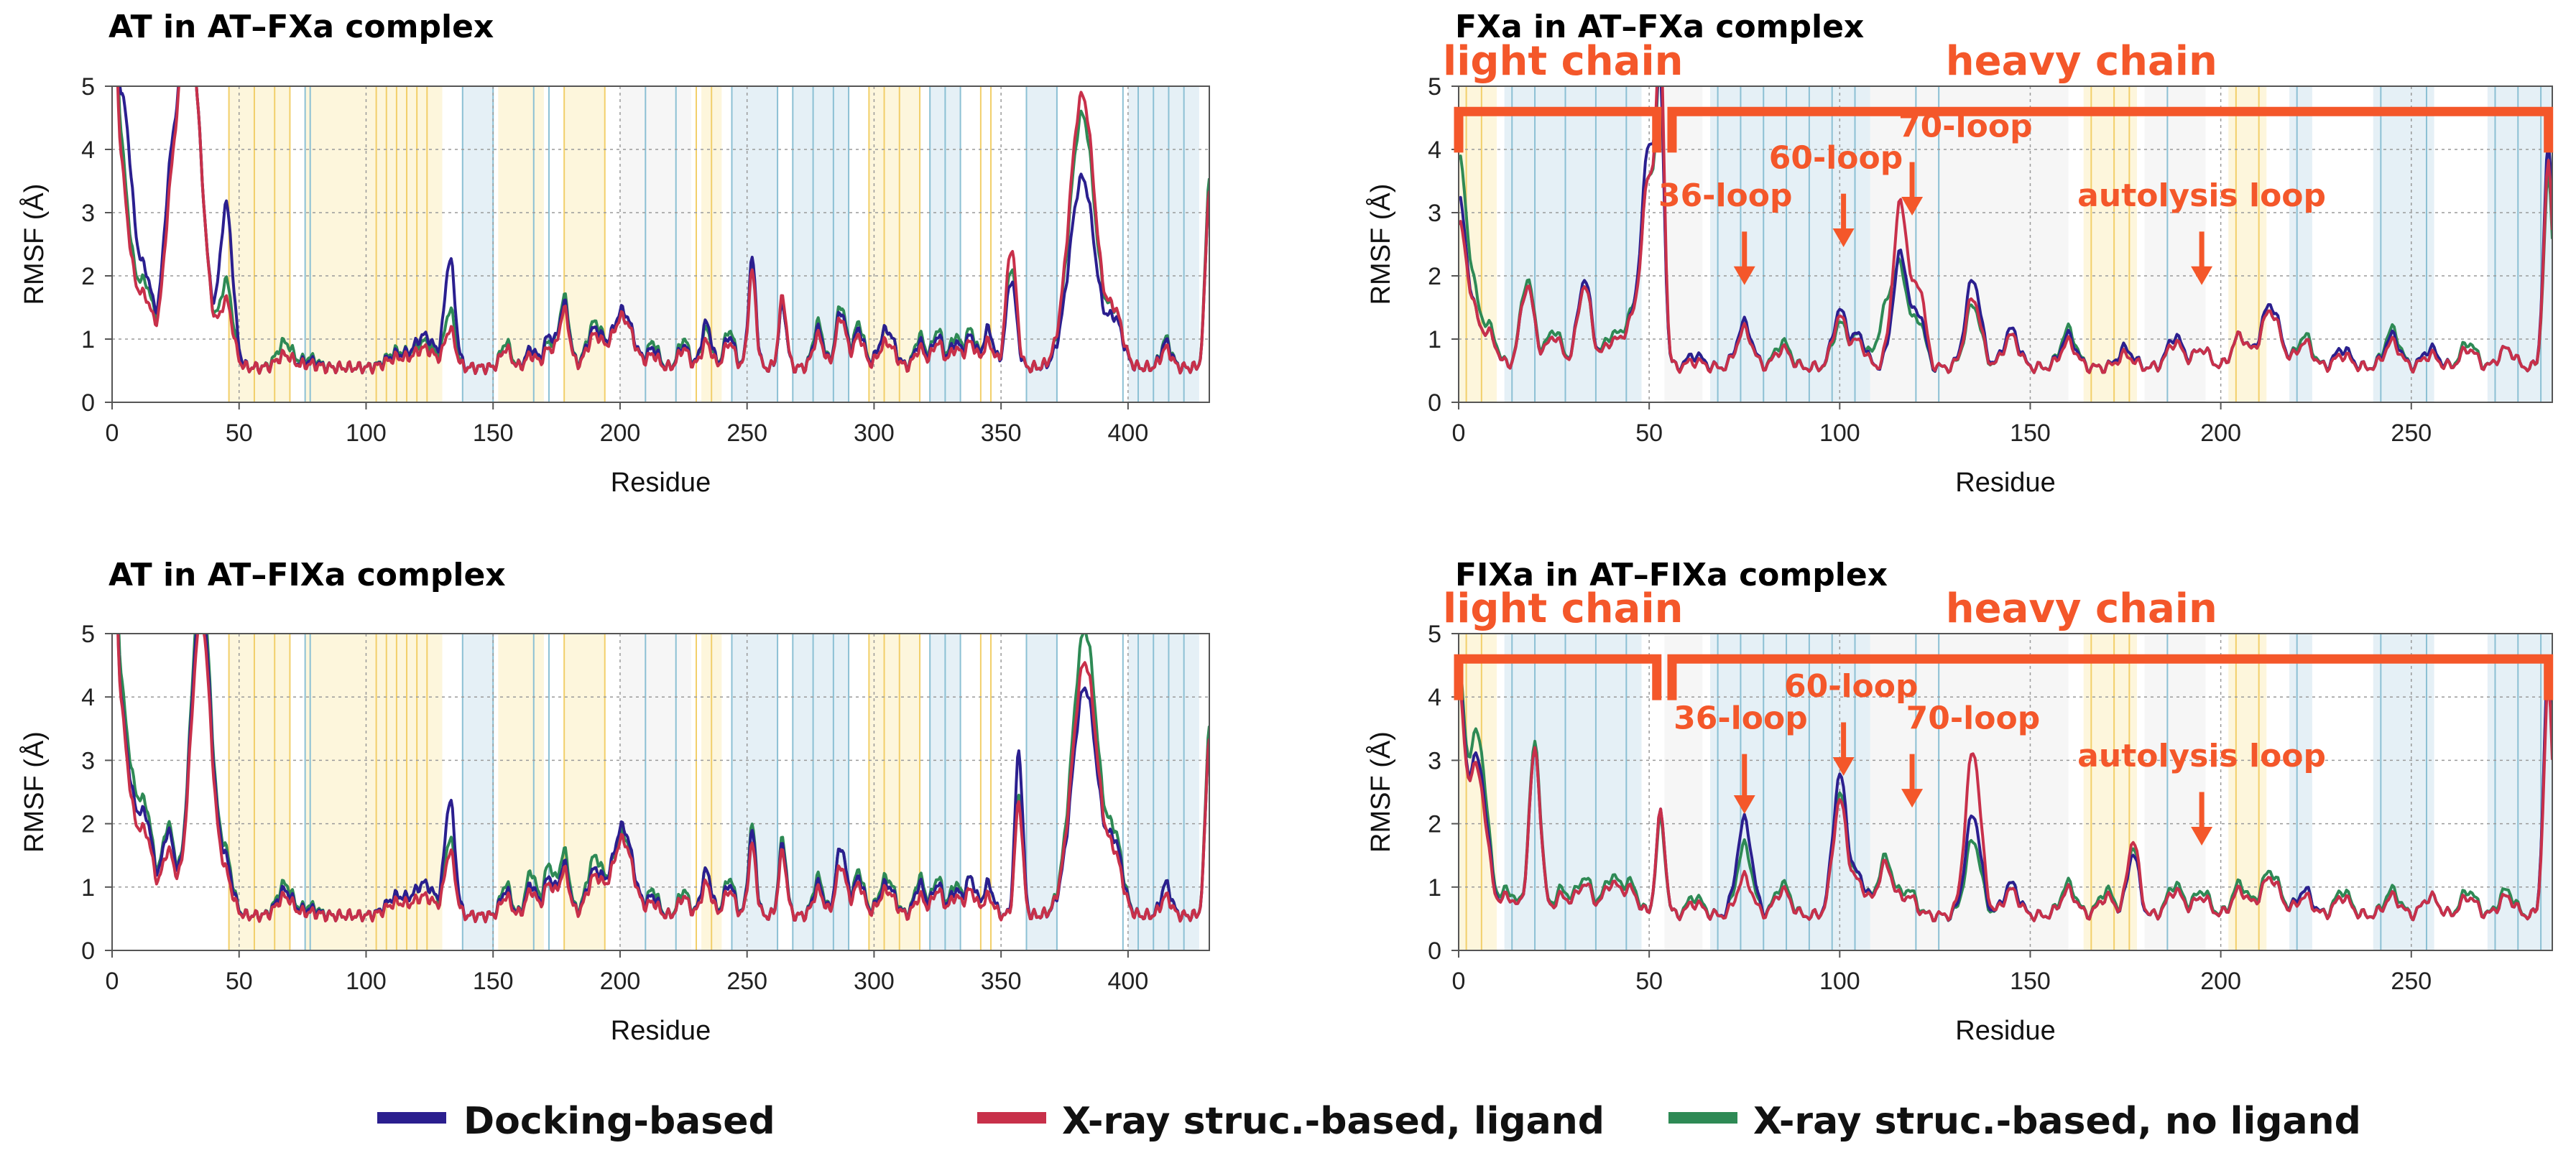 This screenshot has width=2576, height=1153. What do you see at coordinates (2411, 433) in the screenshot?
I see `panel-2-xtick-label: 250` at bounding box center [2411, 433].